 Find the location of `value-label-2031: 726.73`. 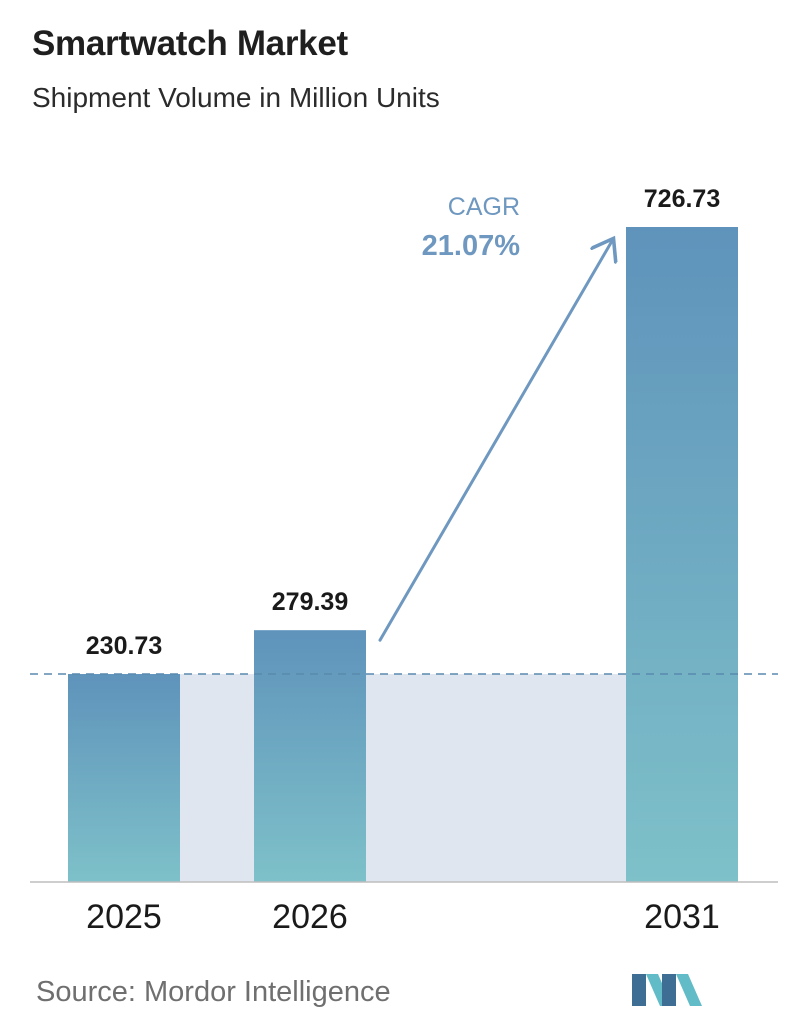

value-label-2031: 726.73 is located at coordinates (682, 199).